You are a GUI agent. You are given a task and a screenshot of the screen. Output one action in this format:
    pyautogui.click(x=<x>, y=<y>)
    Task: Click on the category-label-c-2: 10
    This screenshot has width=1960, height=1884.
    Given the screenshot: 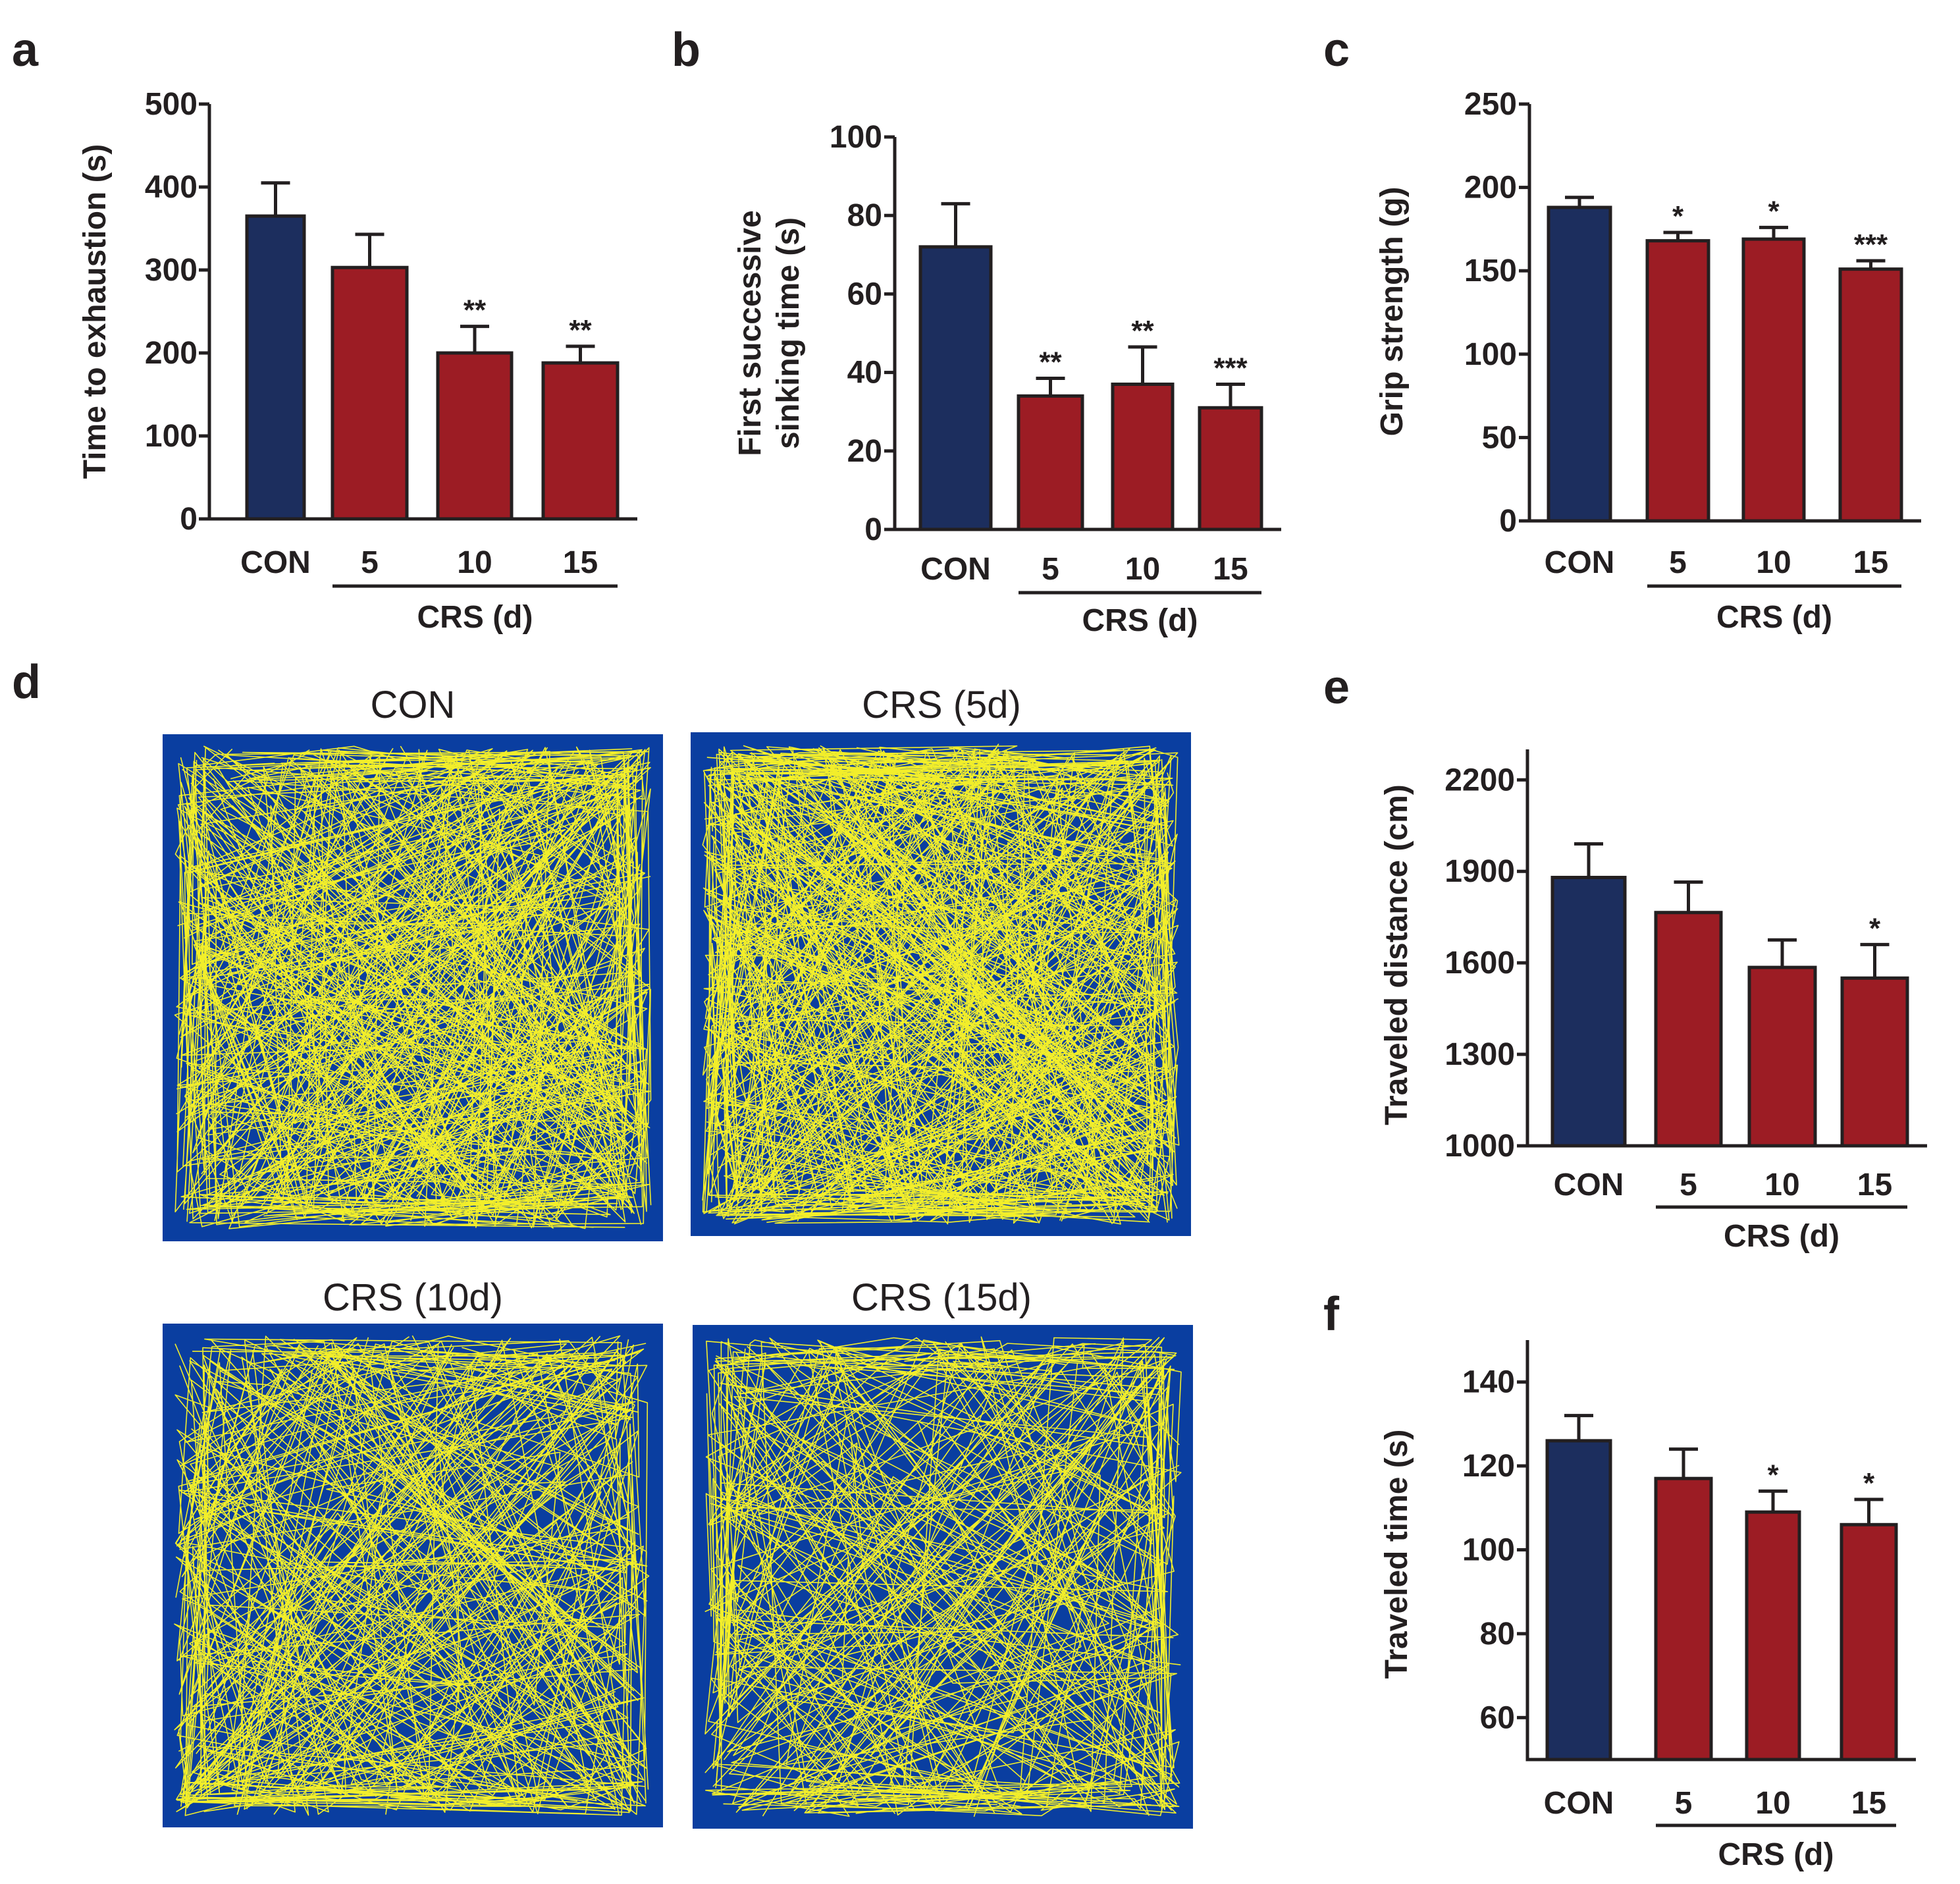 What is the action you would take?
    pyautogui.click(x=1773, y=562)
    